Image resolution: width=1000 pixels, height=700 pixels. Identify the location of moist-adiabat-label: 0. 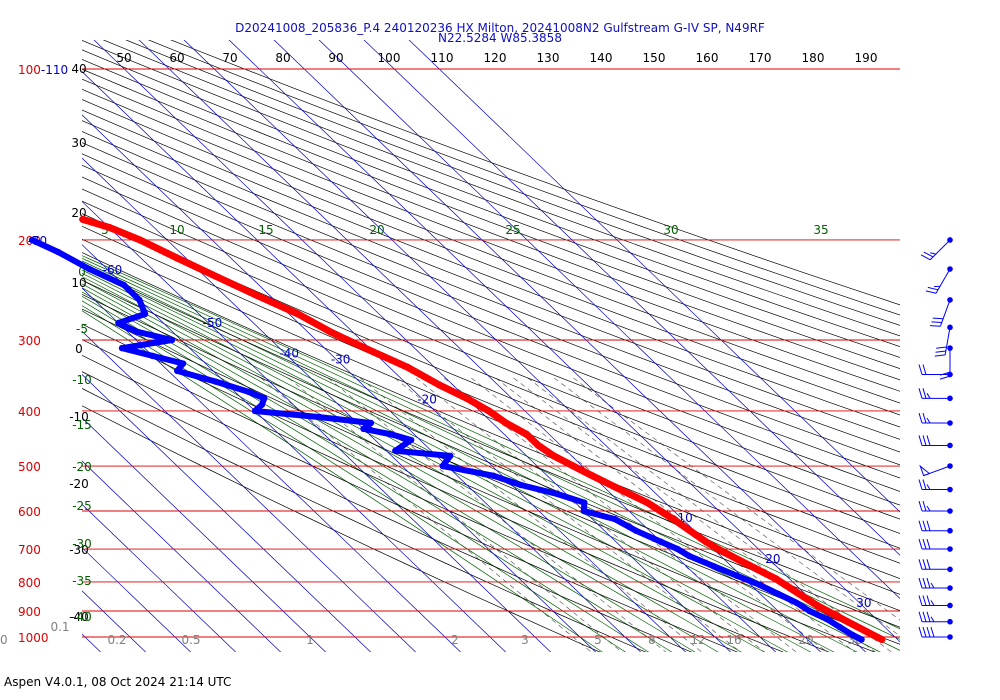
(82, 272).